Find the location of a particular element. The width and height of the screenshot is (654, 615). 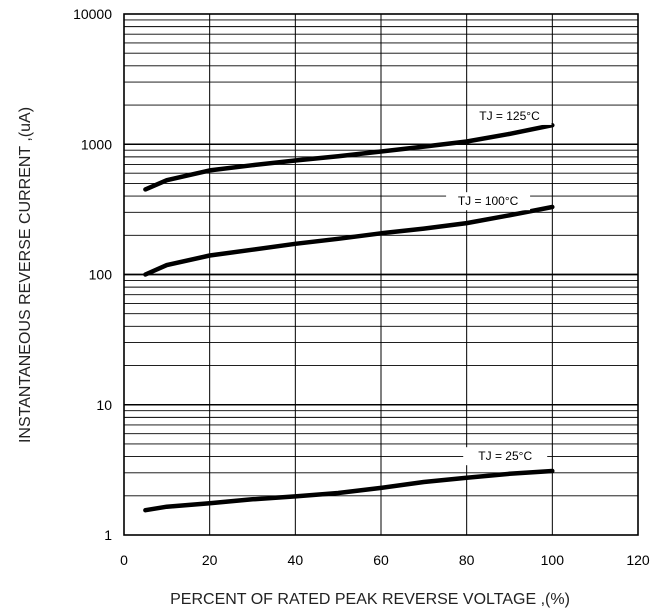

x-tick-label: 0 is located at coordinates (124, 560).